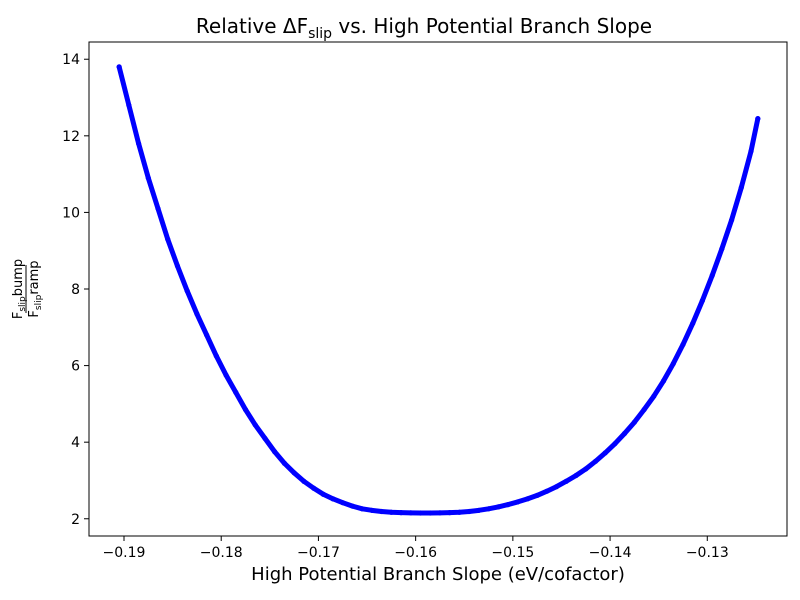  What do you see at coordinates (320, 34) in the screenshot?
I see `chart-title-subscript: slip` at bounding box center [320, 34].